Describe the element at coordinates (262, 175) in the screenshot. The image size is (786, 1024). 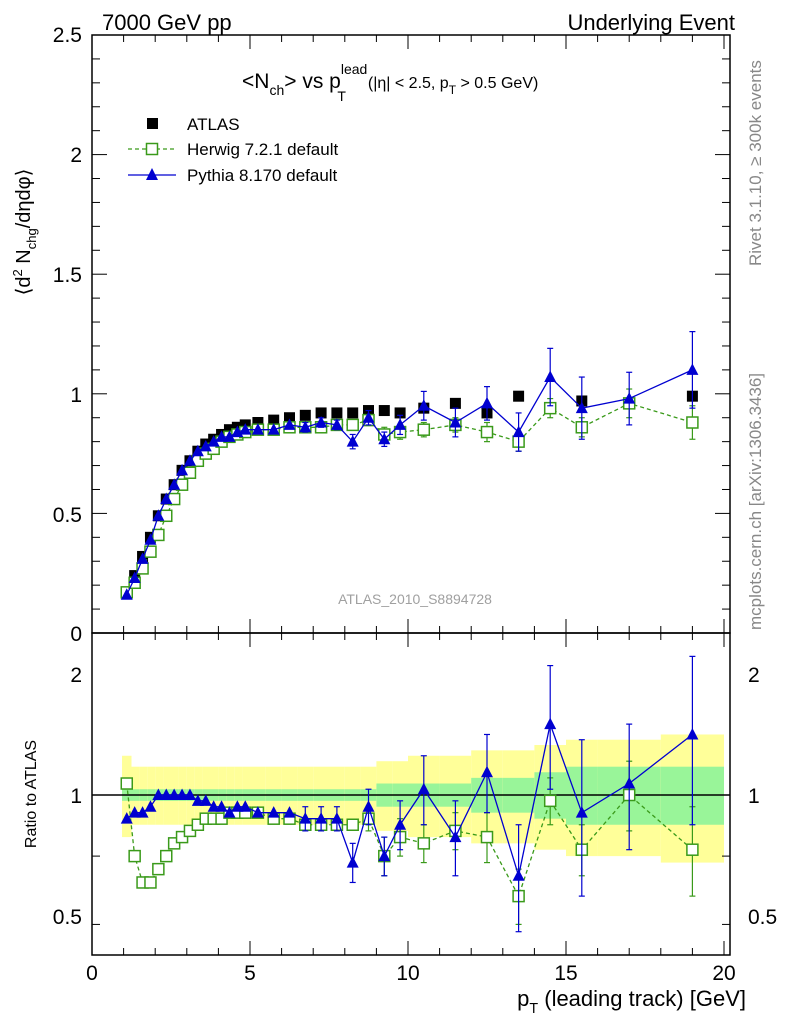
I see `legend-pythia-label: Pythia 8.170 default` at that location.